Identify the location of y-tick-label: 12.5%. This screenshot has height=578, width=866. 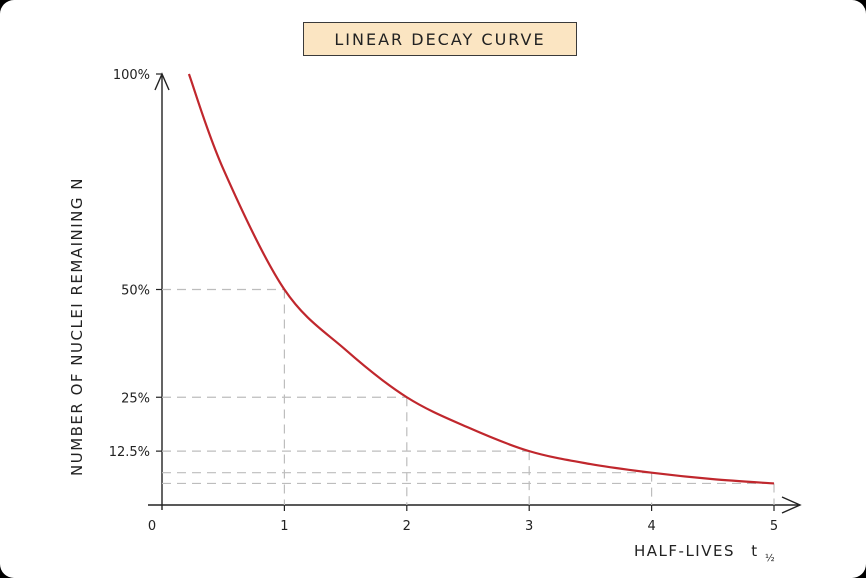
(129, 452).